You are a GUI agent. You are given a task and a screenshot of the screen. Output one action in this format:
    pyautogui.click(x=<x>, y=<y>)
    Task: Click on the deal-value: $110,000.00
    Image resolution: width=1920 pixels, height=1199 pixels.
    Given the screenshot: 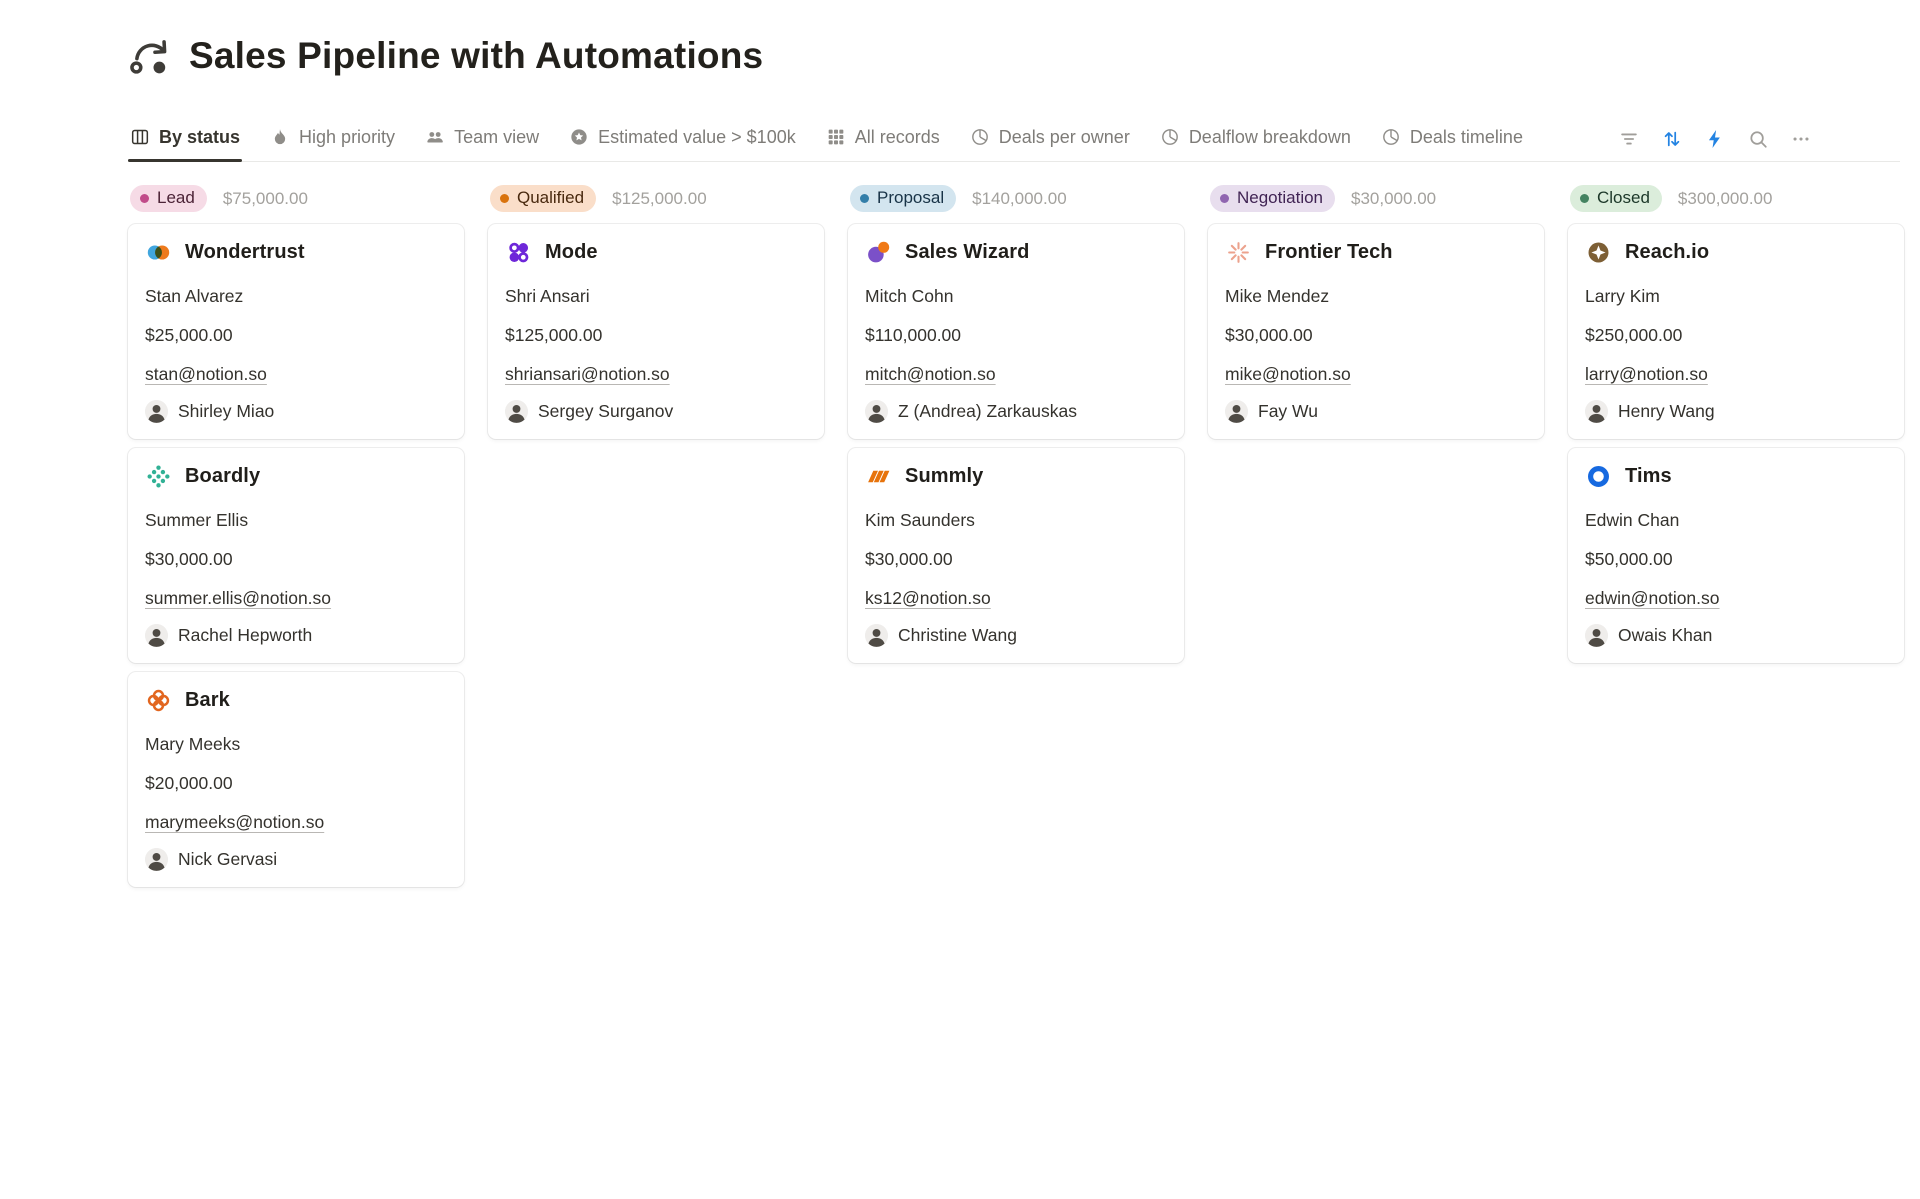 What is the action you would take?
    pyautogui.click(x=913, y=334)
    